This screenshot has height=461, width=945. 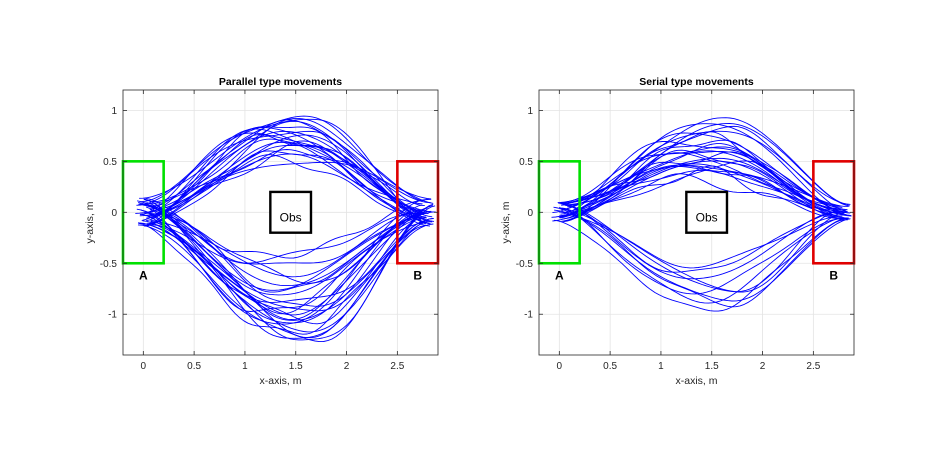 I want to click on chart-title: Serial type movements, so click(x=696, y=82).